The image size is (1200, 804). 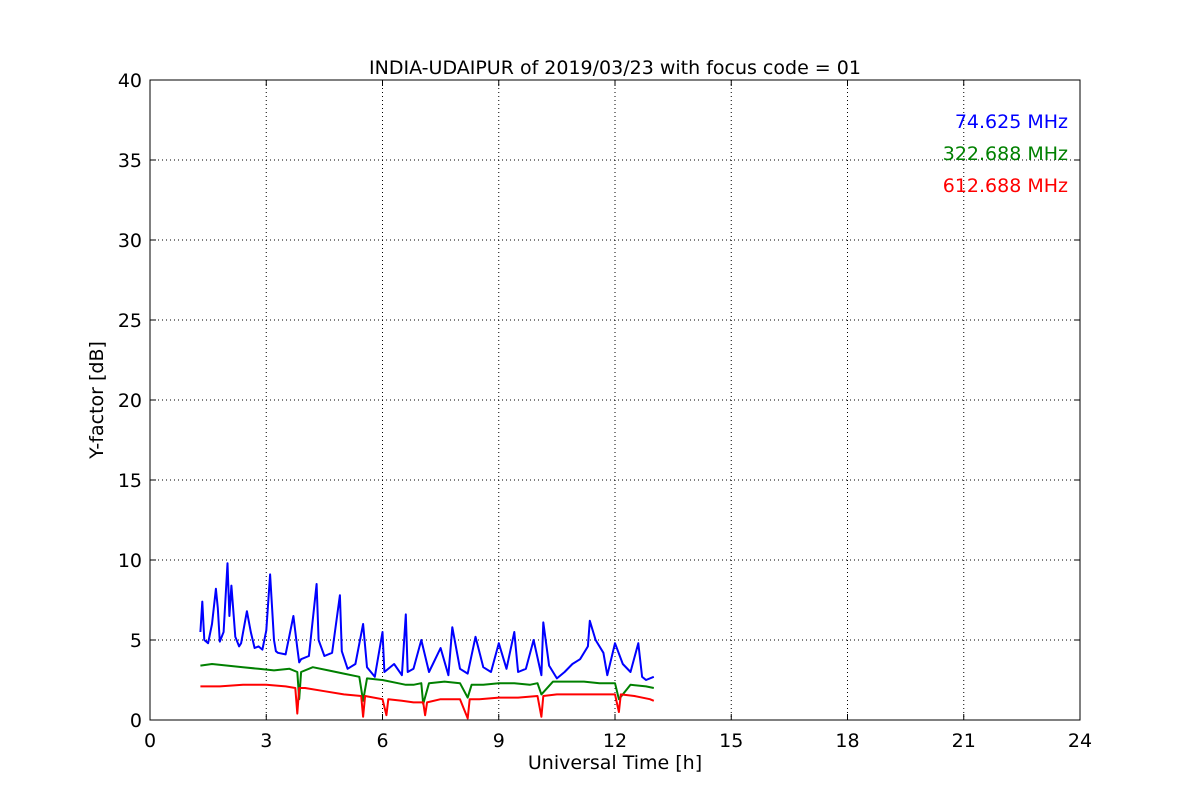 I want to click on legend-entry-1: 322.688 MHz, so click(x=1005, y=154).